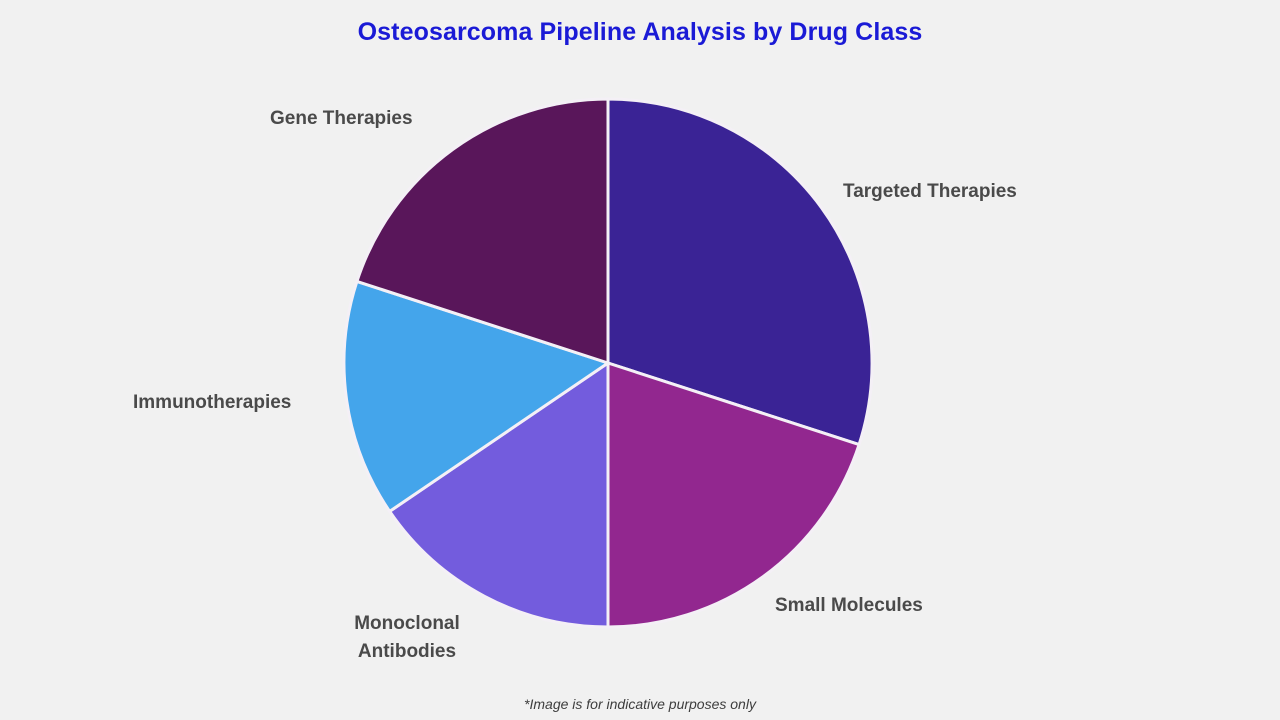 This screenshot has width=1280, height=720. What do you see at coordinates (212, 402) in the screenshot?
I see `pie-label-immunotherapies: Immunotherapies` at bounding box center [212, 402].